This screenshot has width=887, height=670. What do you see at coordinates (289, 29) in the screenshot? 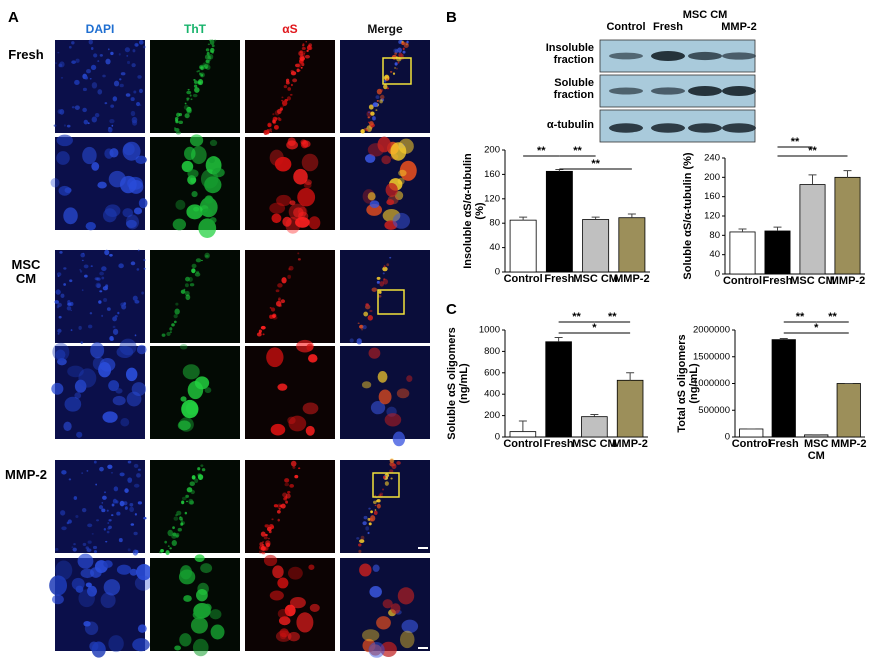
I see `channel-header: αS` at bounding box center [289, 29].